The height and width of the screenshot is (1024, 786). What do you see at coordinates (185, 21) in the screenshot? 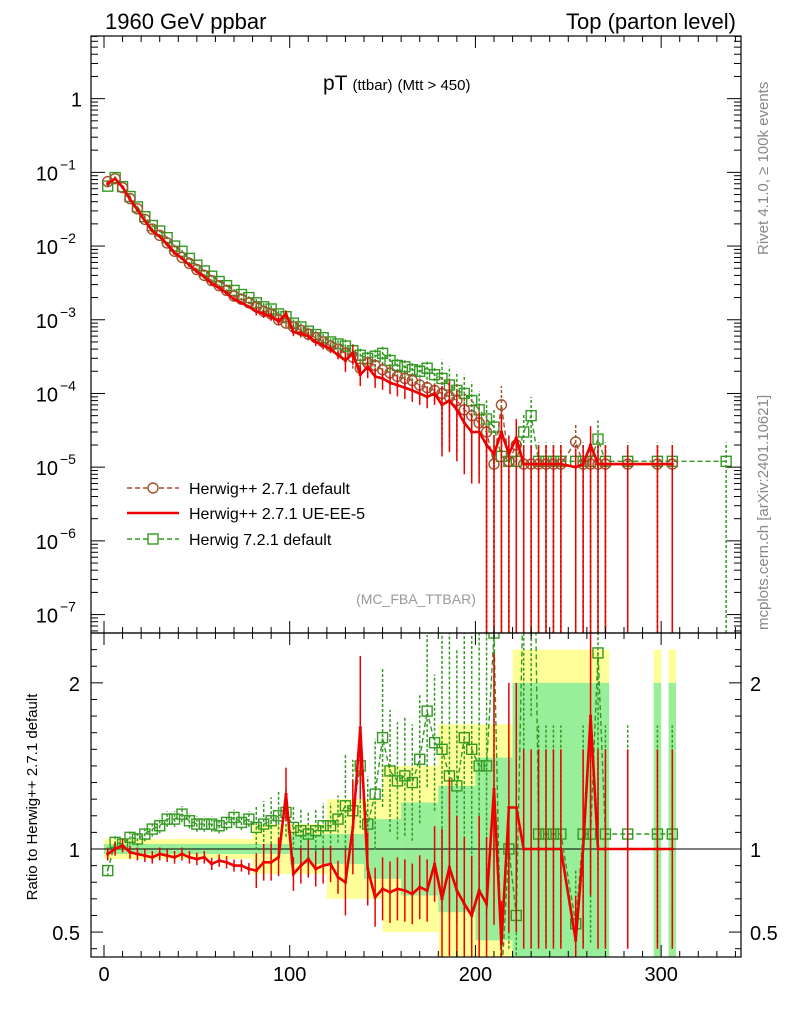
I see `header-left: 1960 GeV ppbar` at bounding box center [185, 21].